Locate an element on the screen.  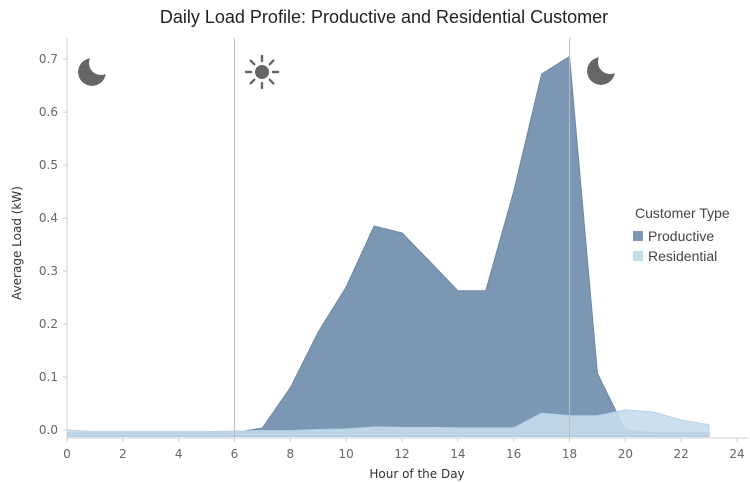
x-tick-label: 20 is located at coordinates (625, 454).